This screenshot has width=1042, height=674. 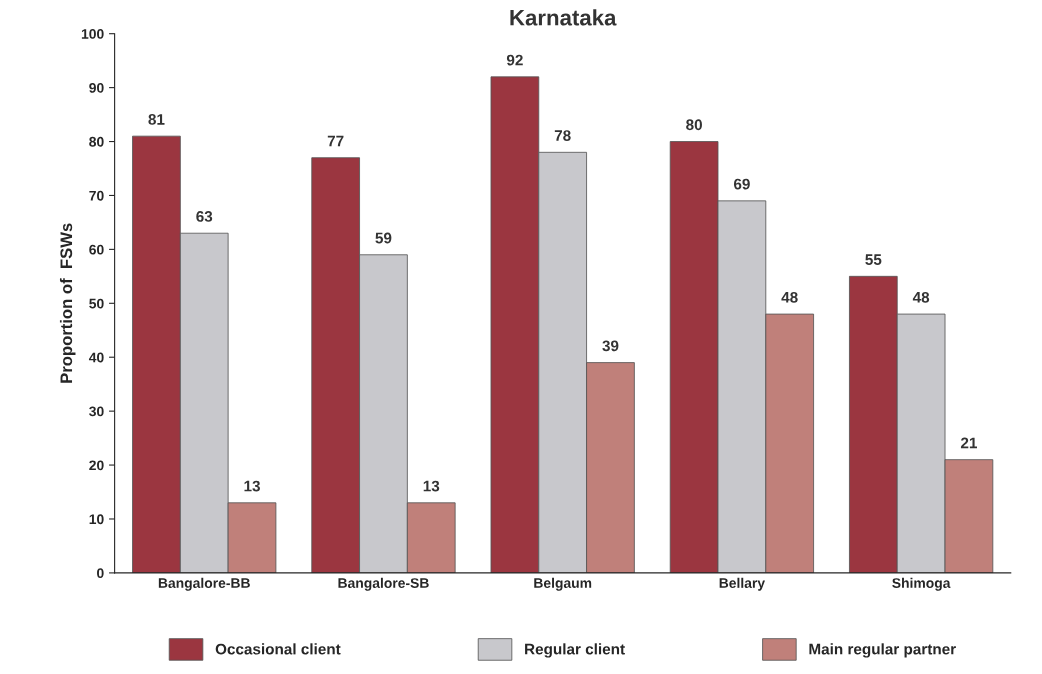 I want to click on x-tick-label: Bangalore-SB, so click(x=383, y=584).